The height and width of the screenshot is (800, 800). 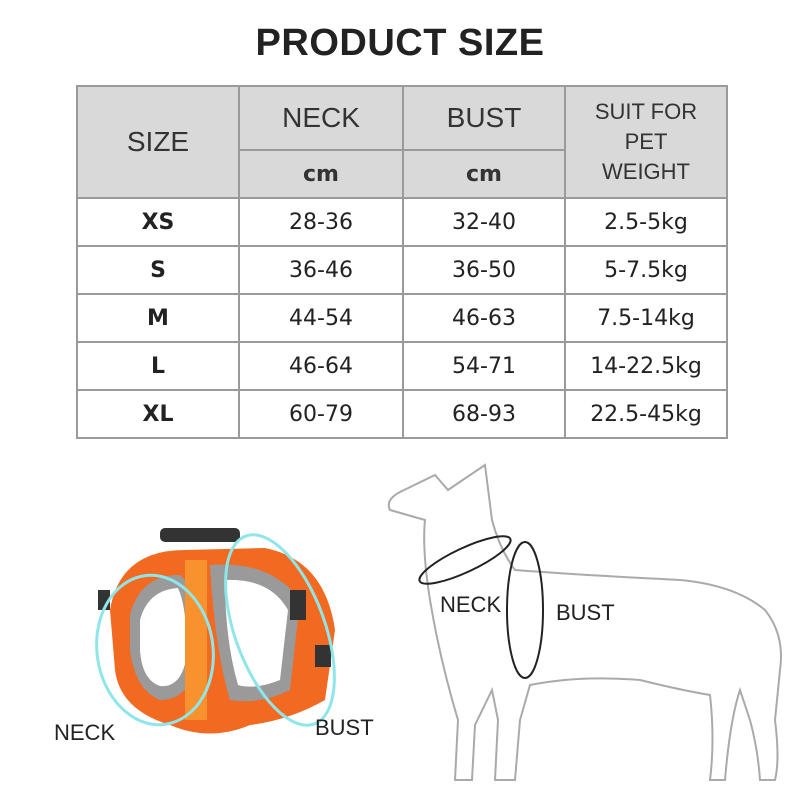 I want to click on cell-weight: 5-7.5kg, so click(x=646, y=270).